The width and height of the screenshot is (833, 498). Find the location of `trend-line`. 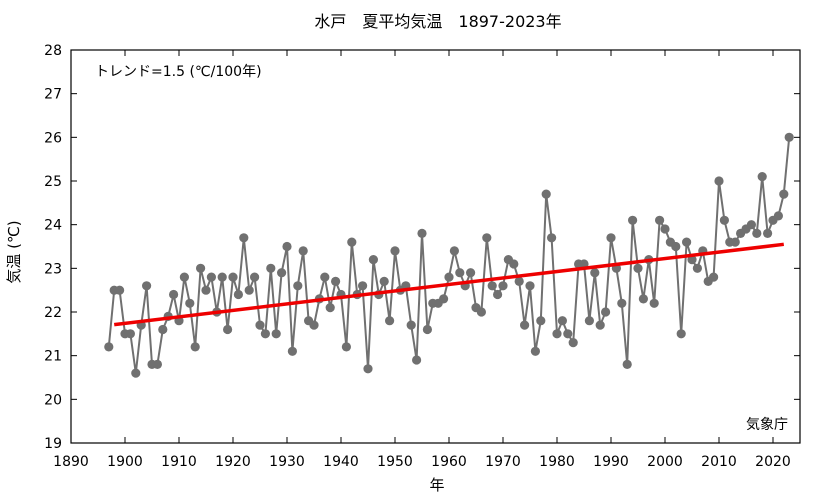

trend-line is located at coordinates (449, 284).